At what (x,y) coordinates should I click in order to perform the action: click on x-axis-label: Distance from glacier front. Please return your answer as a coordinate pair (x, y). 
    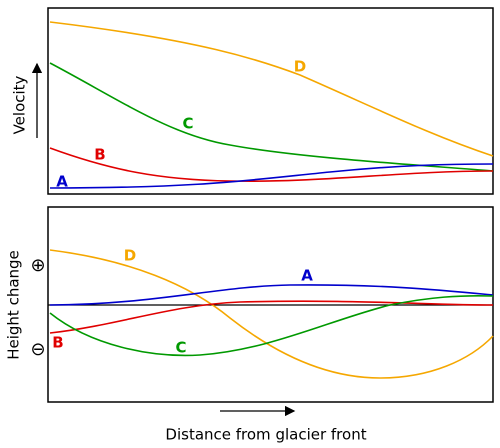
    Looking at the image, I should click on (265, 435).